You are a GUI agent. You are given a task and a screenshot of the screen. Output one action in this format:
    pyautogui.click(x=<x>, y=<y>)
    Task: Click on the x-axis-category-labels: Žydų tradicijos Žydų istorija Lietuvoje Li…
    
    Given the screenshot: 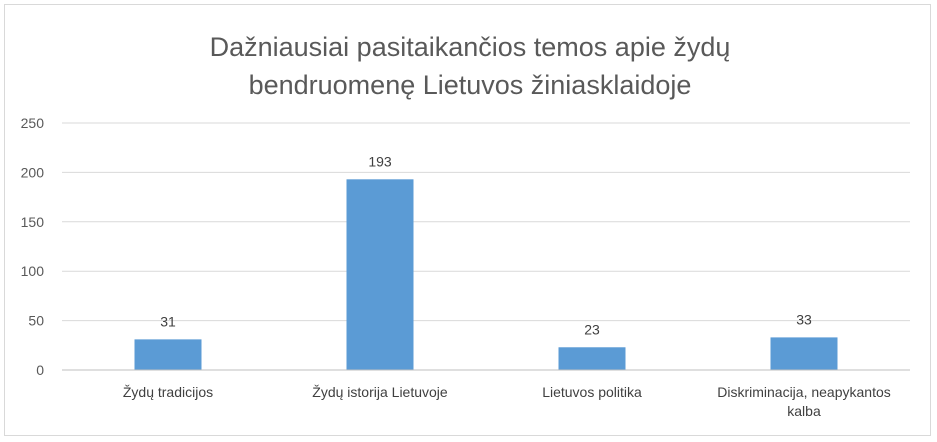 What is the action you would take?
    pyautogui.click(x=507, y=401)
    